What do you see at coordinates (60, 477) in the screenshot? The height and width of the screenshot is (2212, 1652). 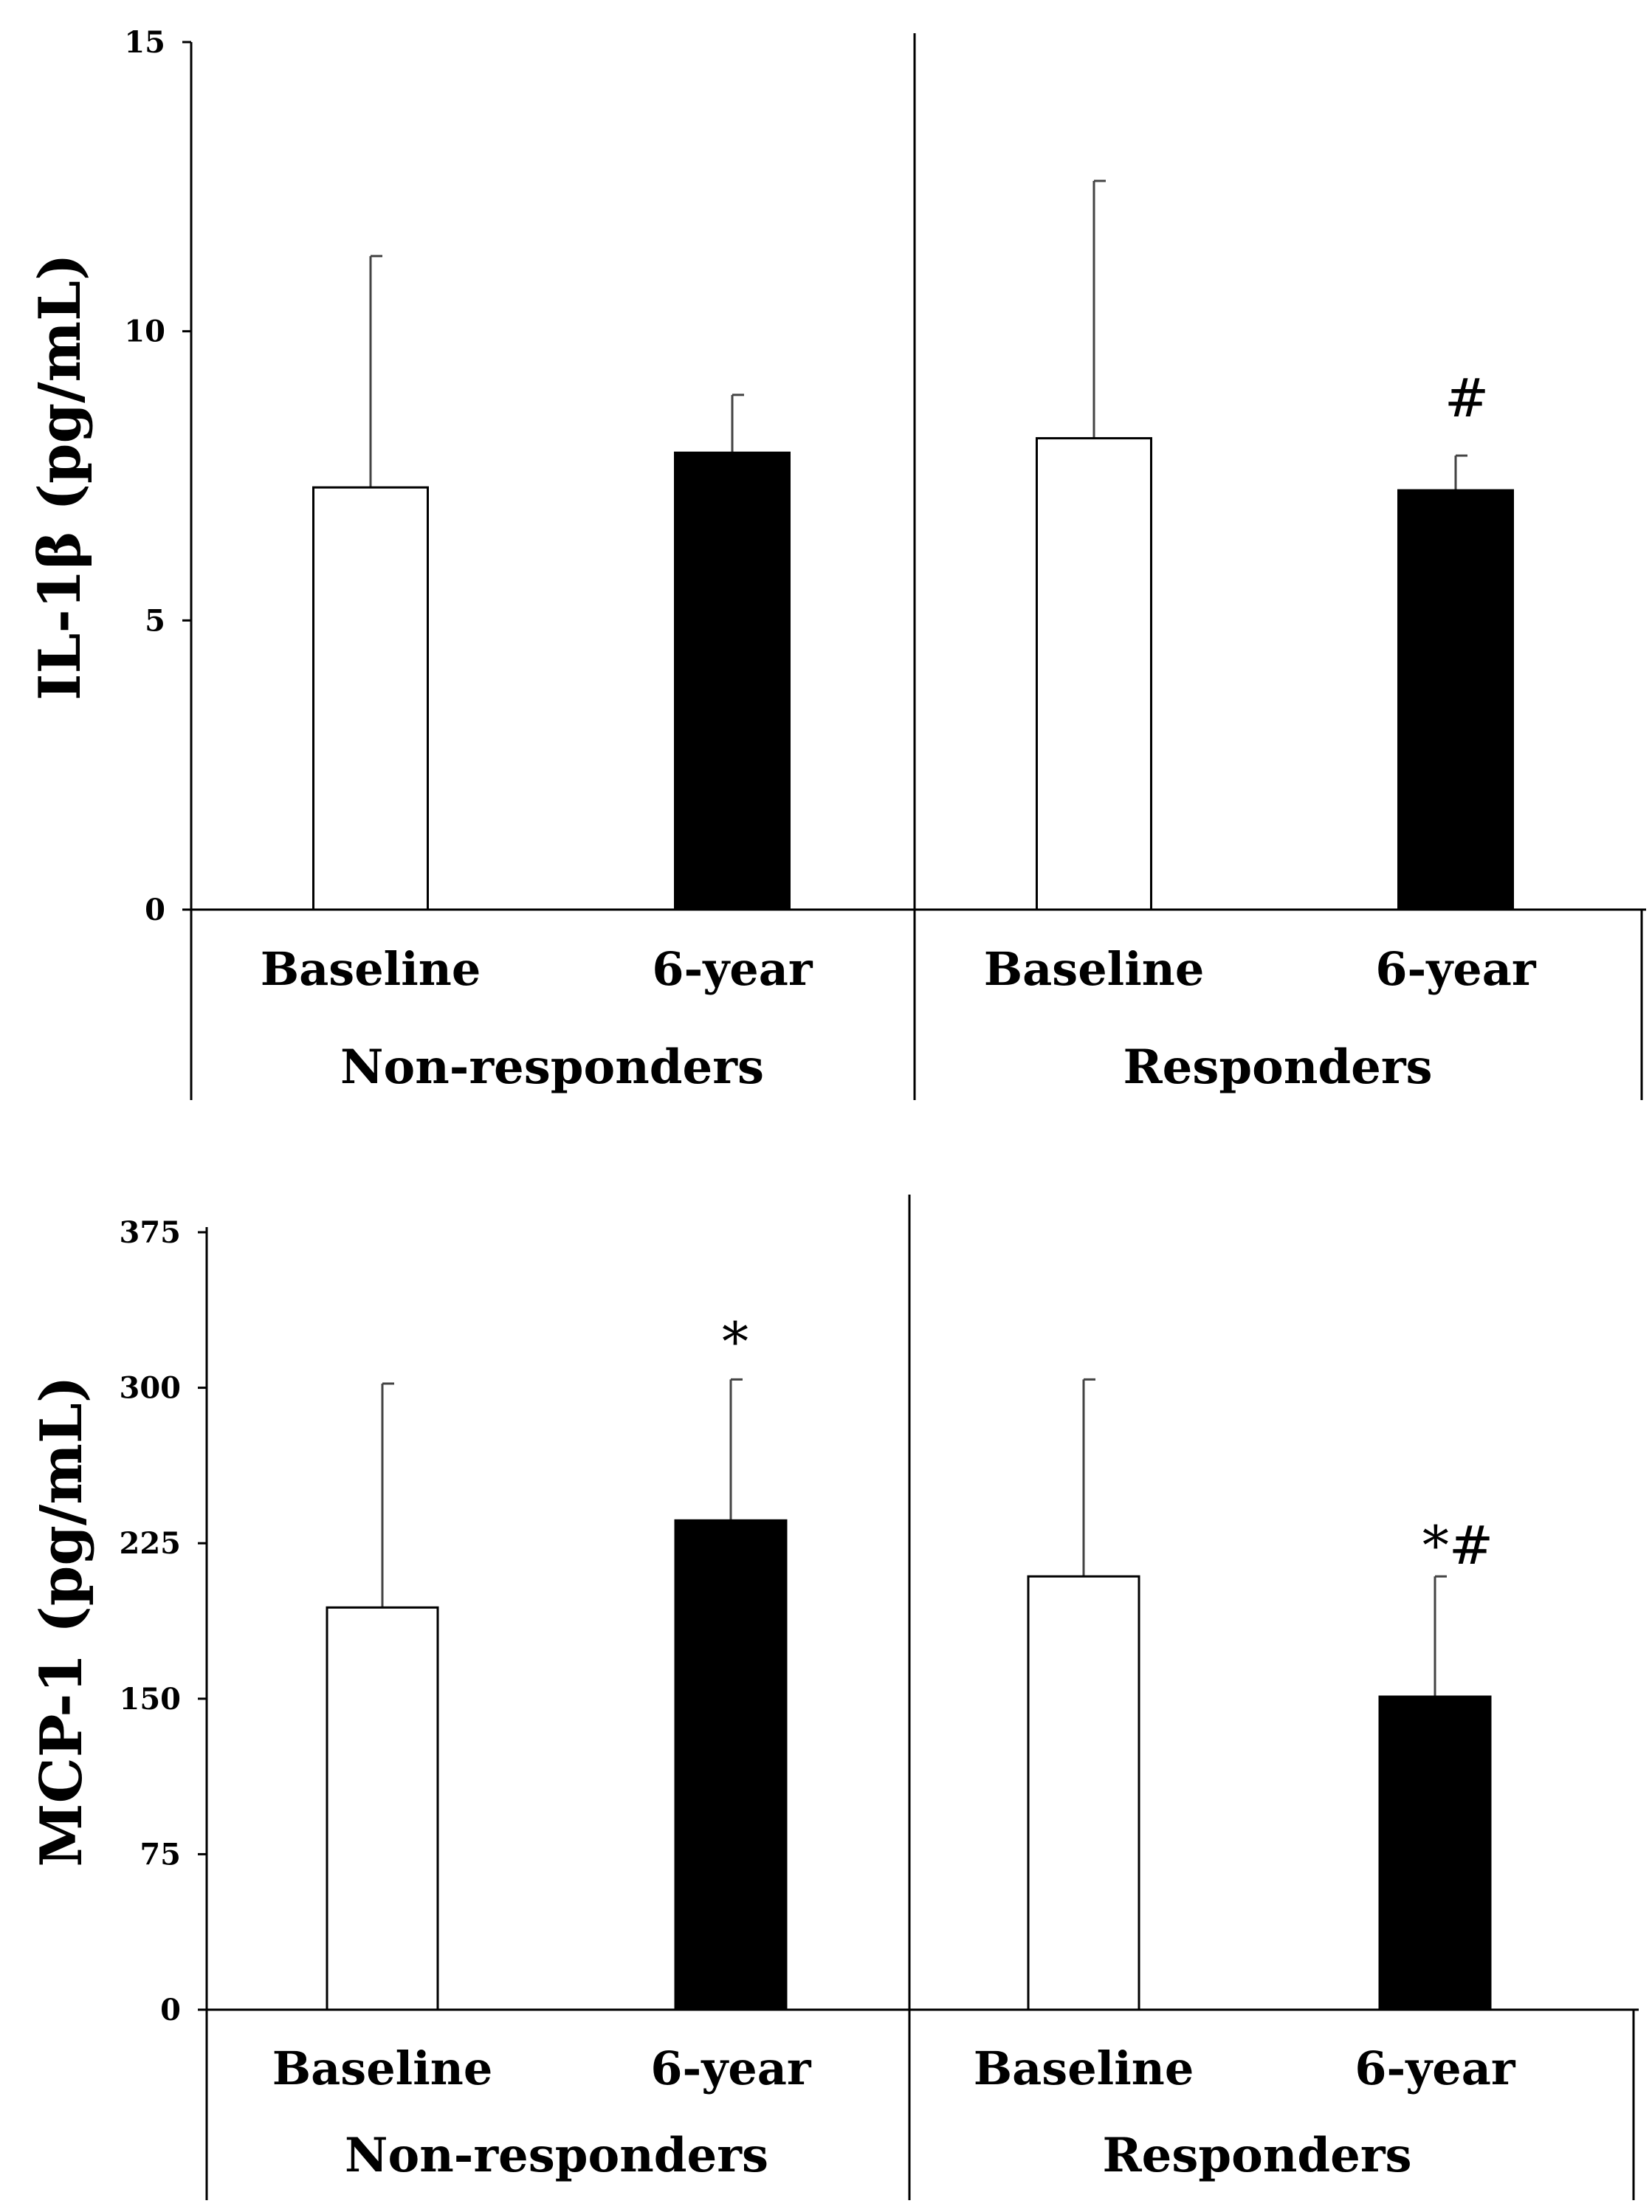 I see `y-axis-label: IL-1β (pg/mL)` at bounding box center [60, 477].